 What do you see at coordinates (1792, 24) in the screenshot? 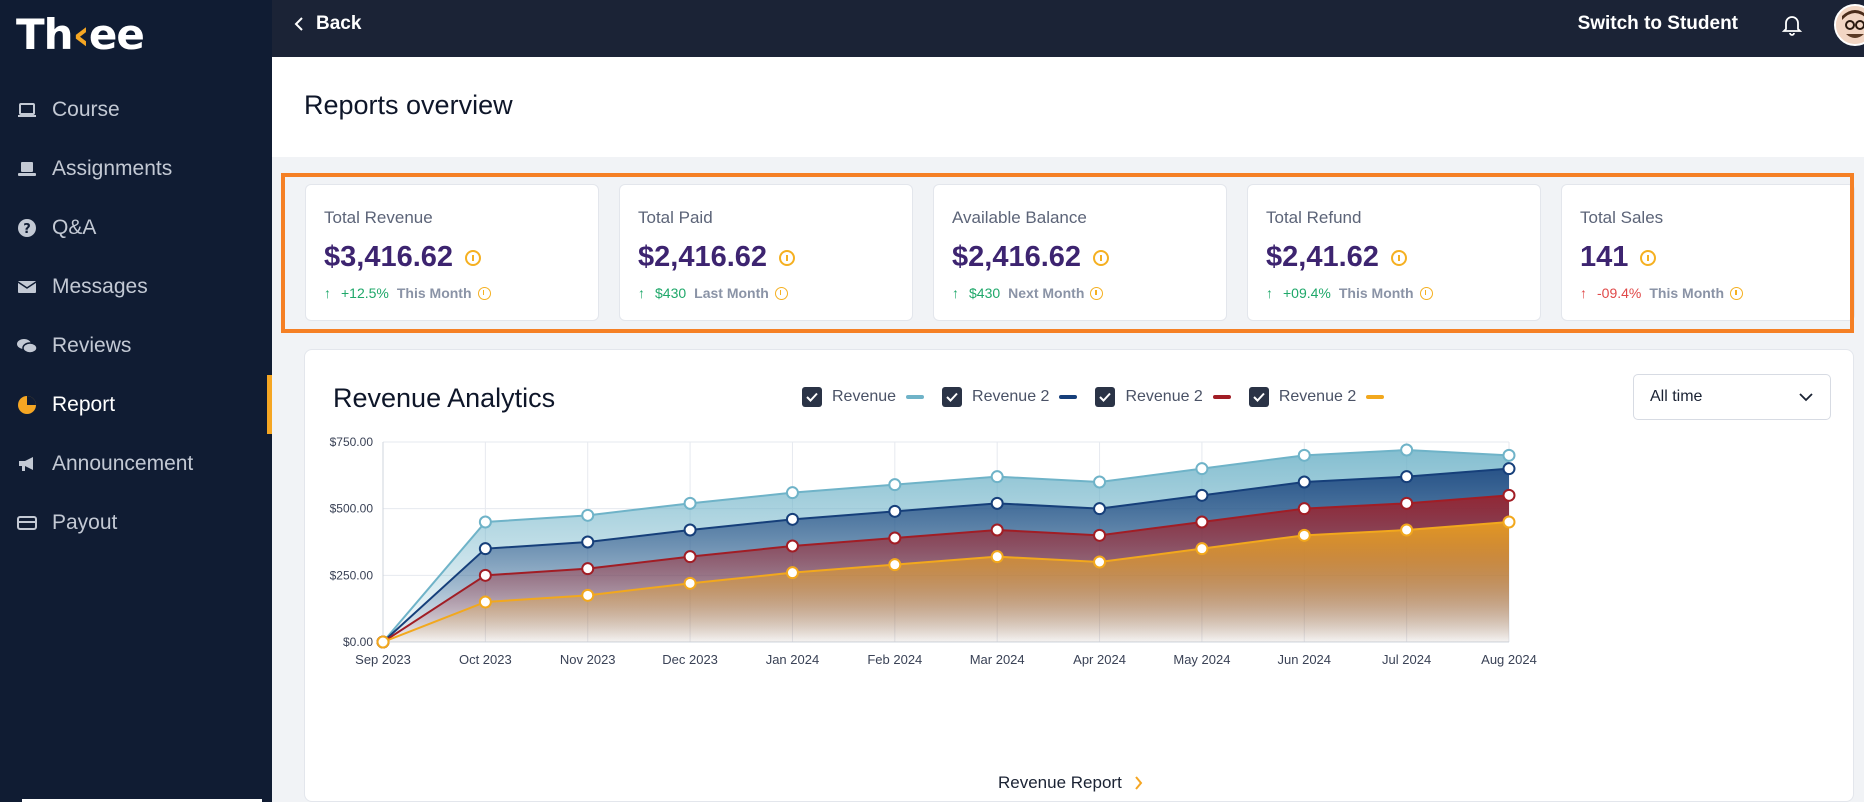
I see `bell-icon` at bounding box center [1792, 24].